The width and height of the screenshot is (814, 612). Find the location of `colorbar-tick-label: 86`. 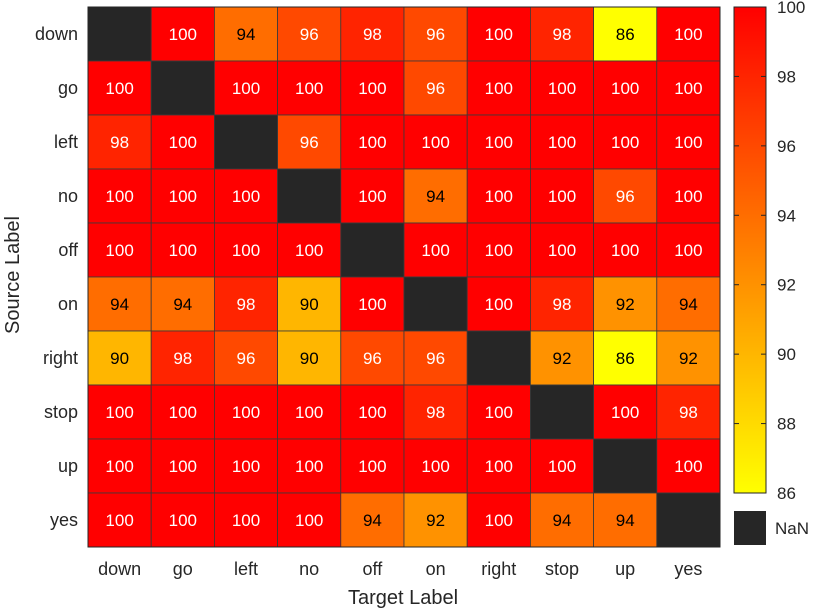

colorbar-tick-label: 86 is located at coordinates (786, 493).